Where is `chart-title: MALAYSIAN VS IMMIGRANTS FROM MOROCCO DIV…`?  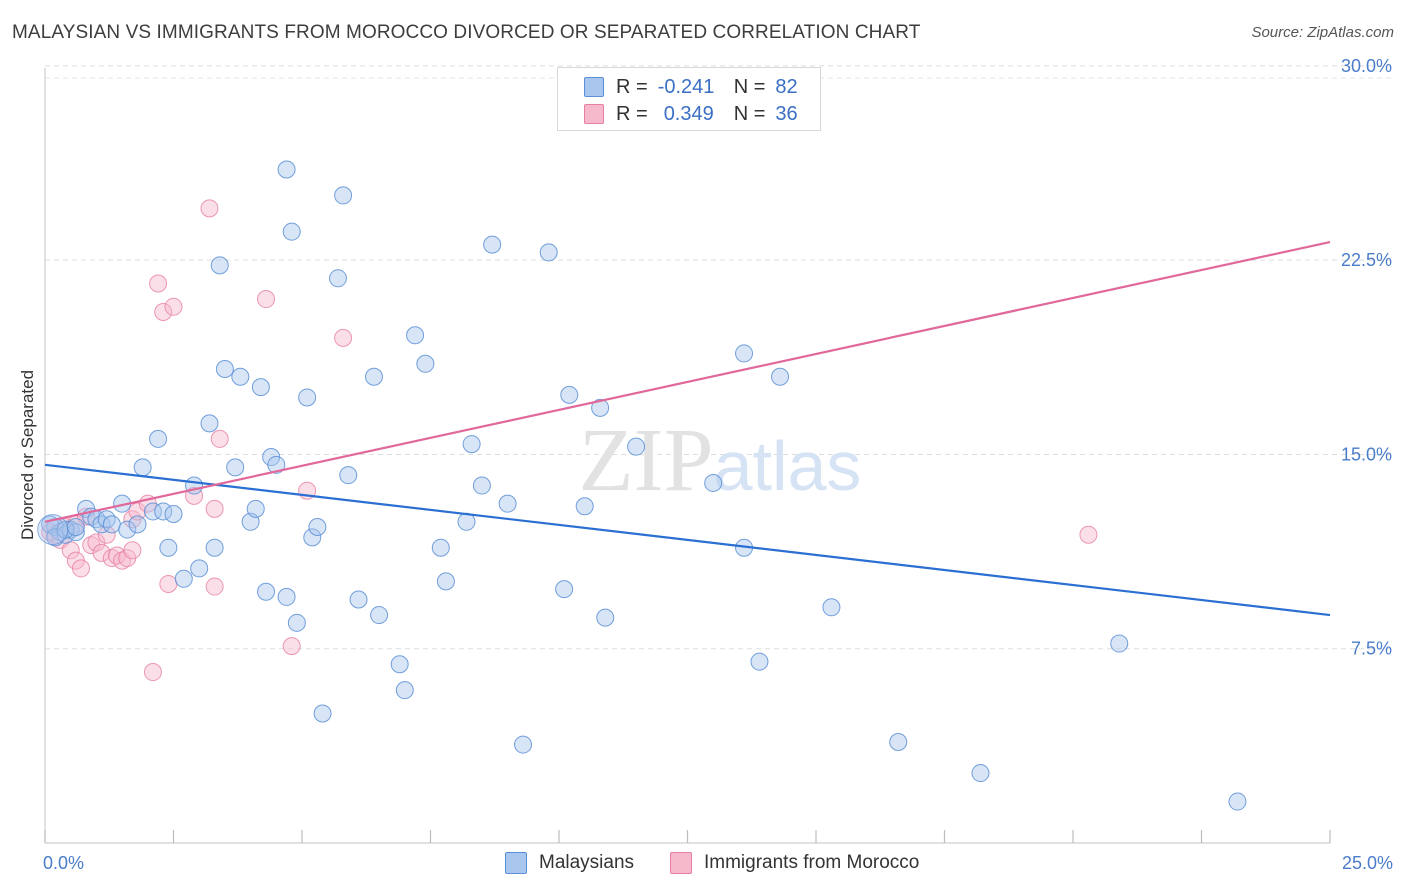
chart-title: MALAYSIAN VS IMMIGRANTS FROM MOROCCO DIV… is located at coordinates (466, 32).